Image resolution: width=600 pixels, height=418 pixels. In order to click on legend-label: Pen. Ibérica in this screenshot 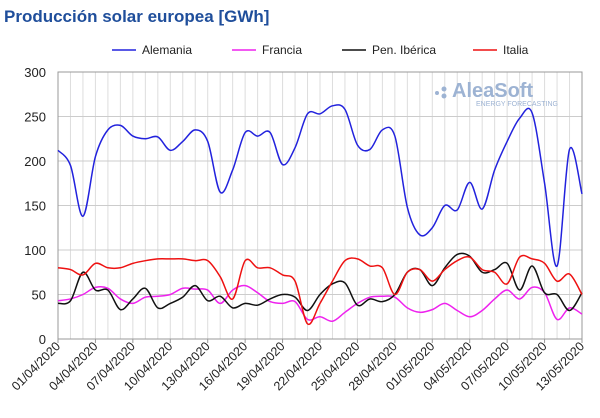, I will do `click(404, 50)`.